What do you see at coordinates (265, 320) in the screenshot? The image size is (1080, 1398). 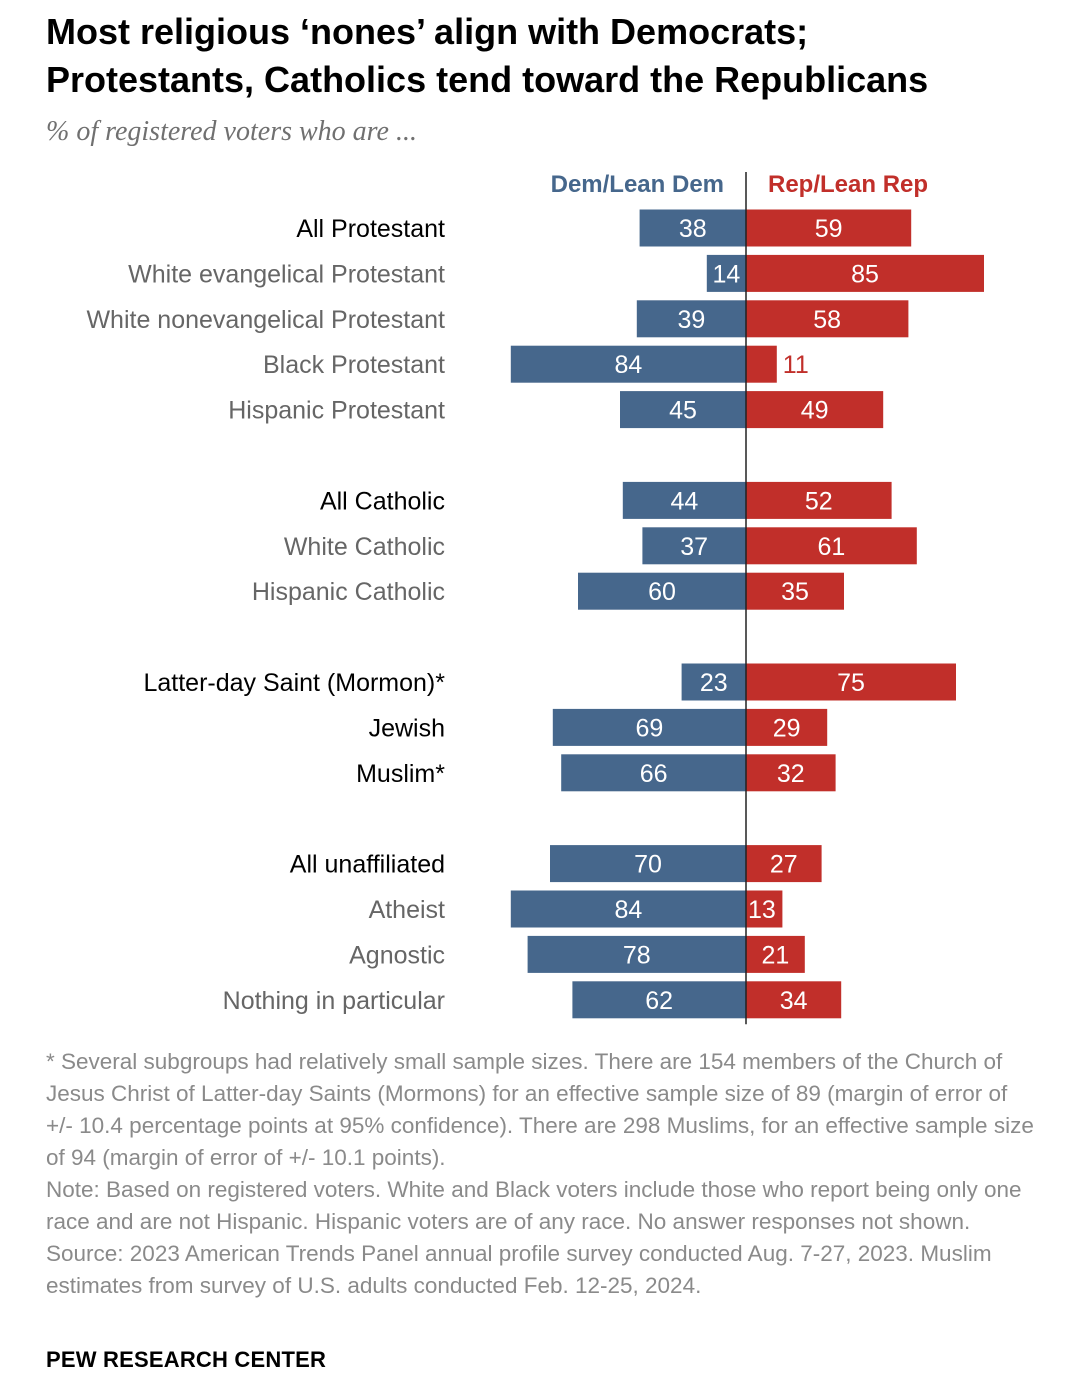 I see `category-label: White nonevangelical Protestant` at bounding box center [265, 320].